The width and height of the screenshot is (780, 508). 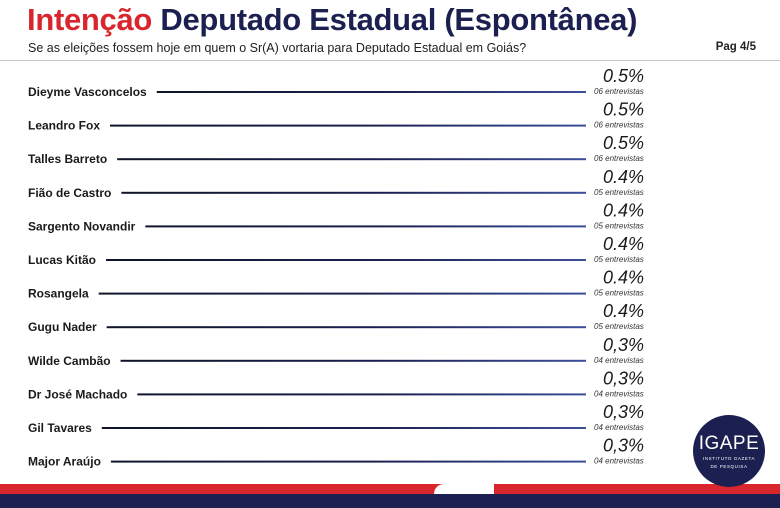 What do you see at coordinates (390, 489) in the screenshot?
I see `footer-red-band` at bounding box center [390, 489].